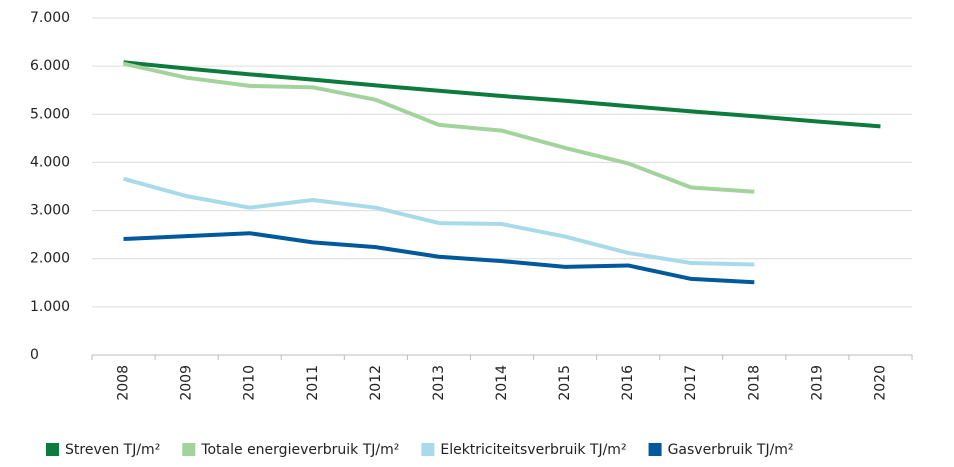 The width and height of the screenshot is (954, 467). Describe the element at coordinates (34, 355) in the screenshot. I see `y-tick-label: 0` at that location.